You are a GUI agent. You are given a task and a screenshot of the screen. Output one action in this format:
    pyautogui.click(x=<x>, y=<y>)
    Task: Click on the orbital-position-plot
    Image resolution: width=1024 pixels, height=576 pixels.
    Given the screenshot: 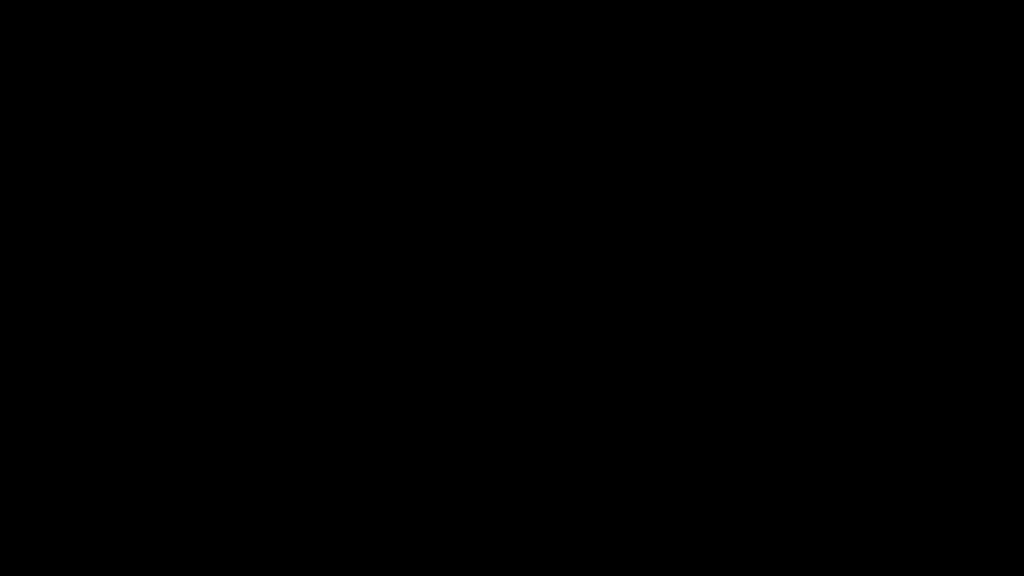 What is the action you would take?
    pyautogui.click(x=420, y=435)
    